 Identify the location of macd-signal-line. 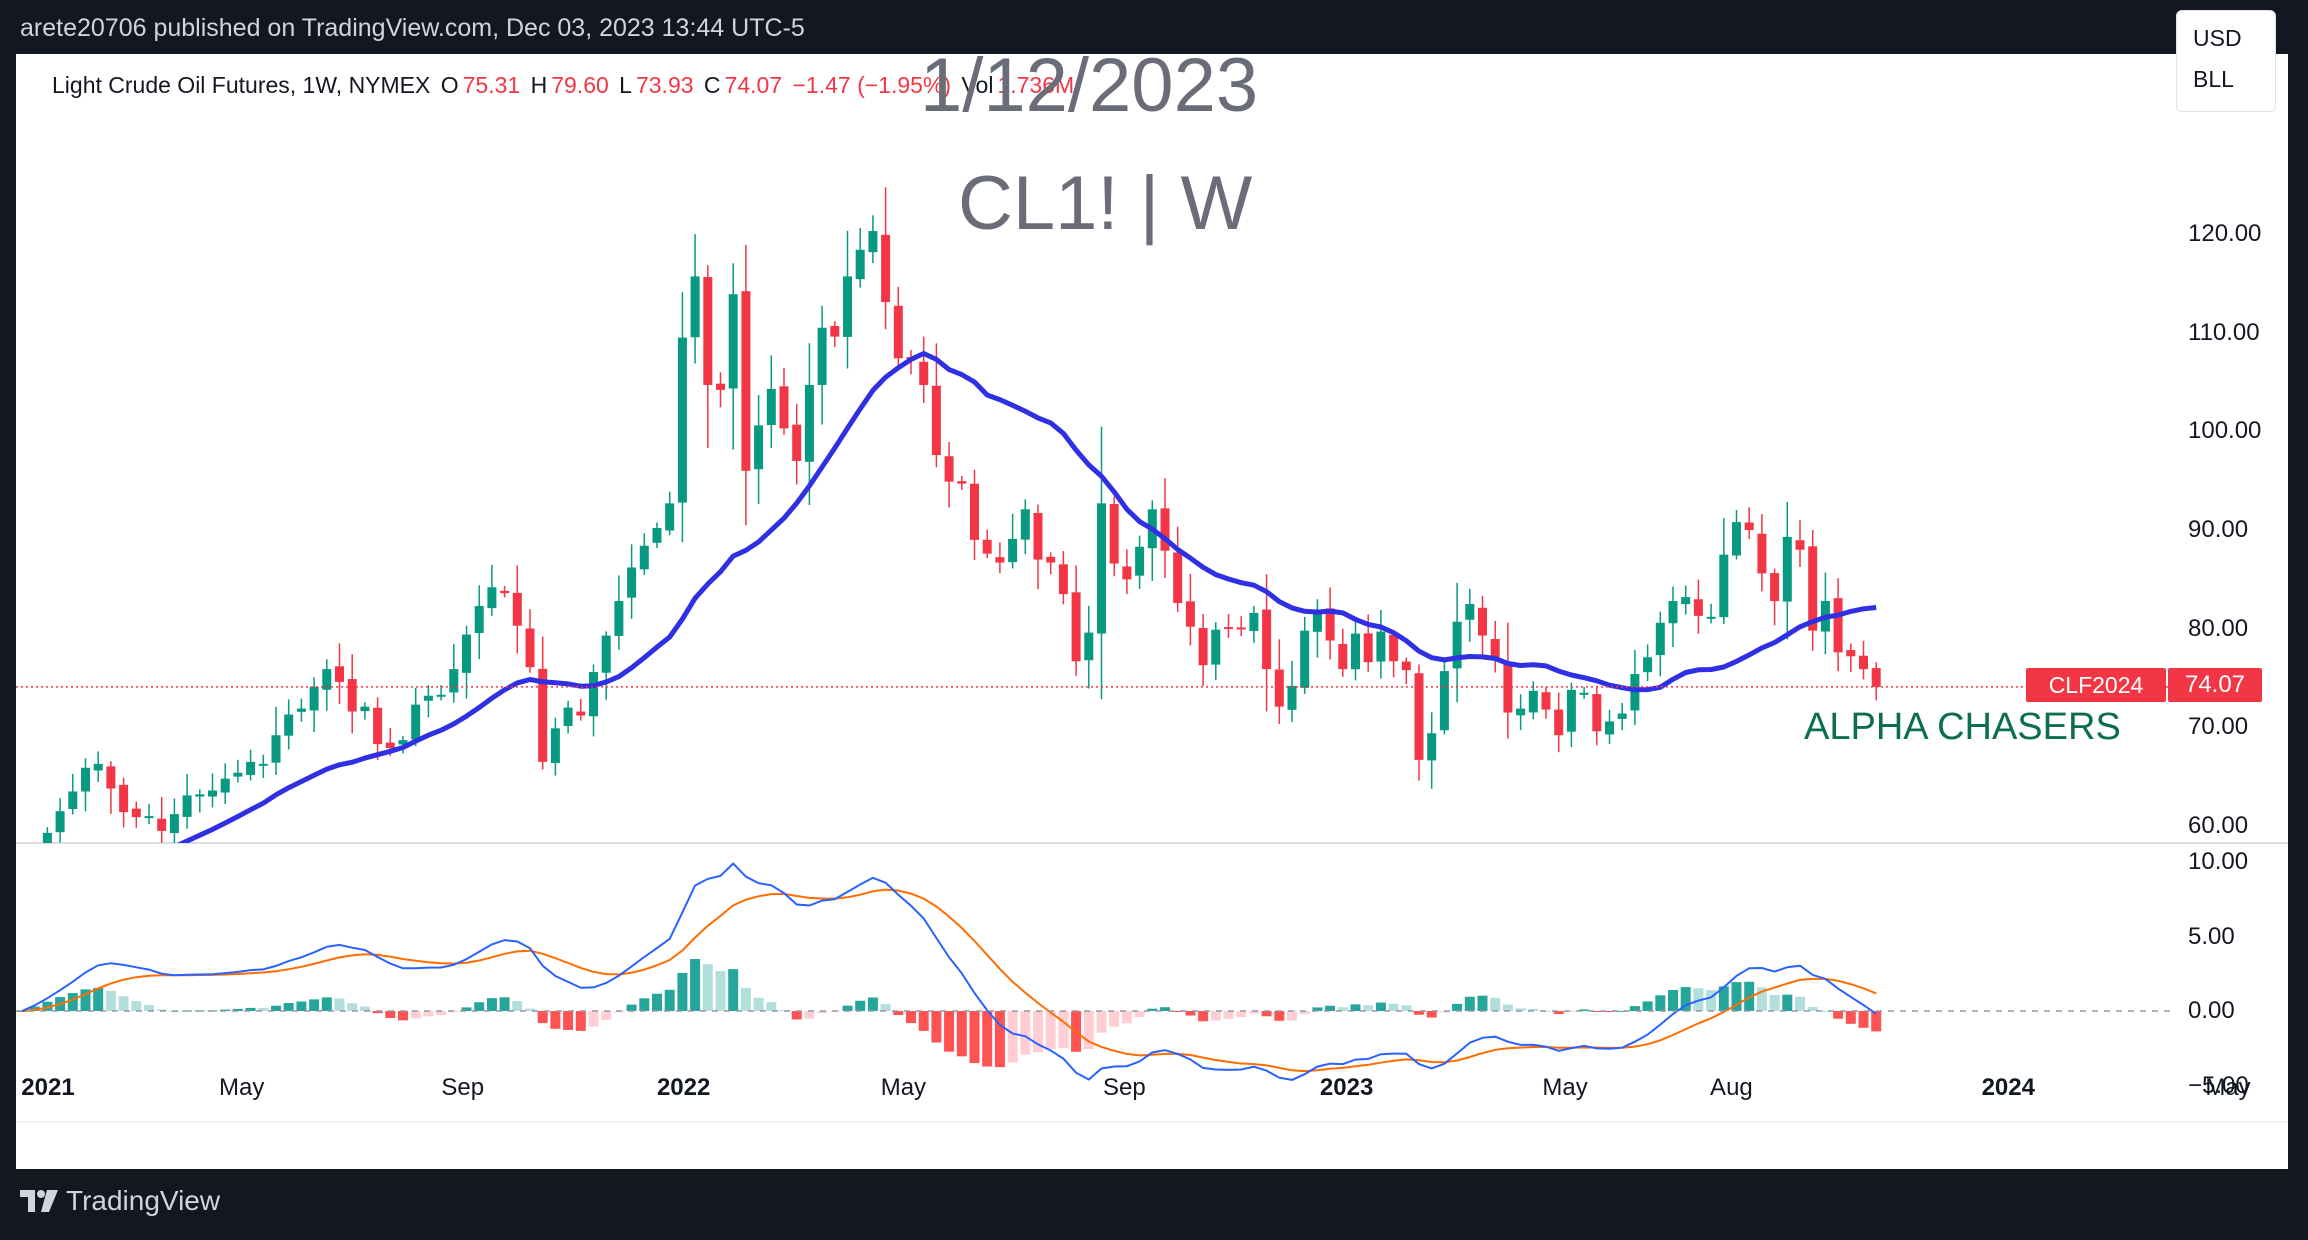
(949, 980).